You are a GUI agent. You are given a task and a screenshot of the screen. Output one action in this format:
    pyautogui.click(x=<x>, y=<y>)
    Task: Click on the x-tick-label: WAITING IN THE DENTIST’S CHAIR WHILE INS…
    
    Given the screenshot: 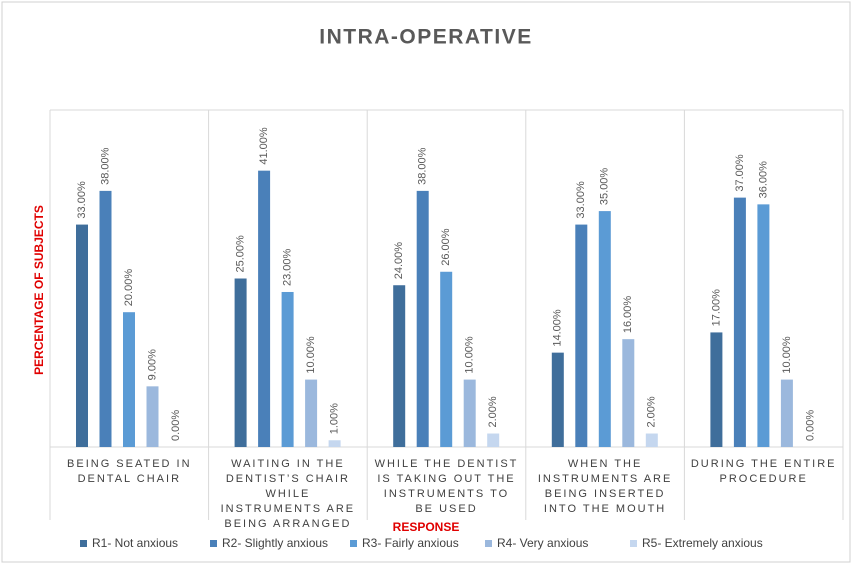 What is the action you would take?
    pyautogui.click(x=288, y=494)
    